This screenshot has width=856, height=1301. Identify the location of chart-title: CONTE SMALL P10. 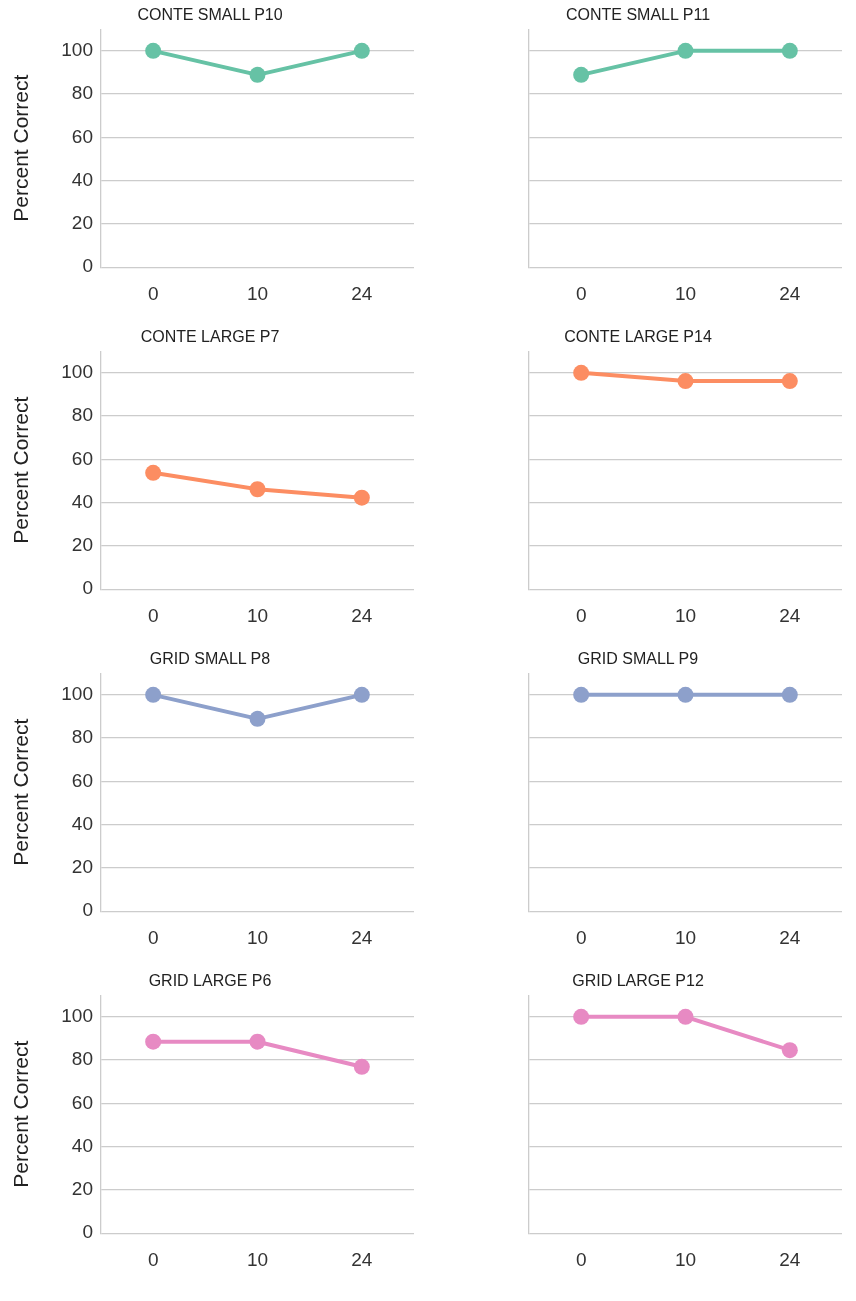
(210, 15).